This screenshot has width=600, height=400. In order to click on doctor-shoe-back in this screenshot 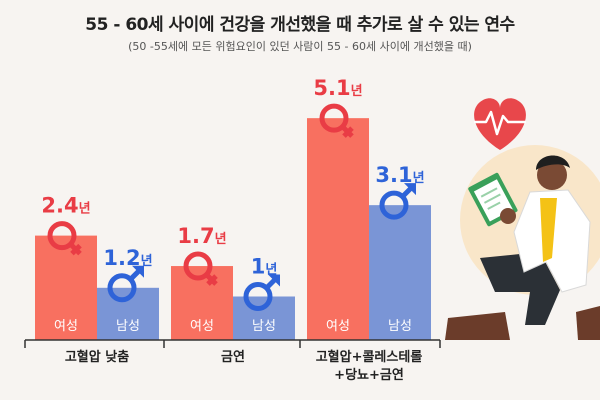, I will do `click(588, 323)`.